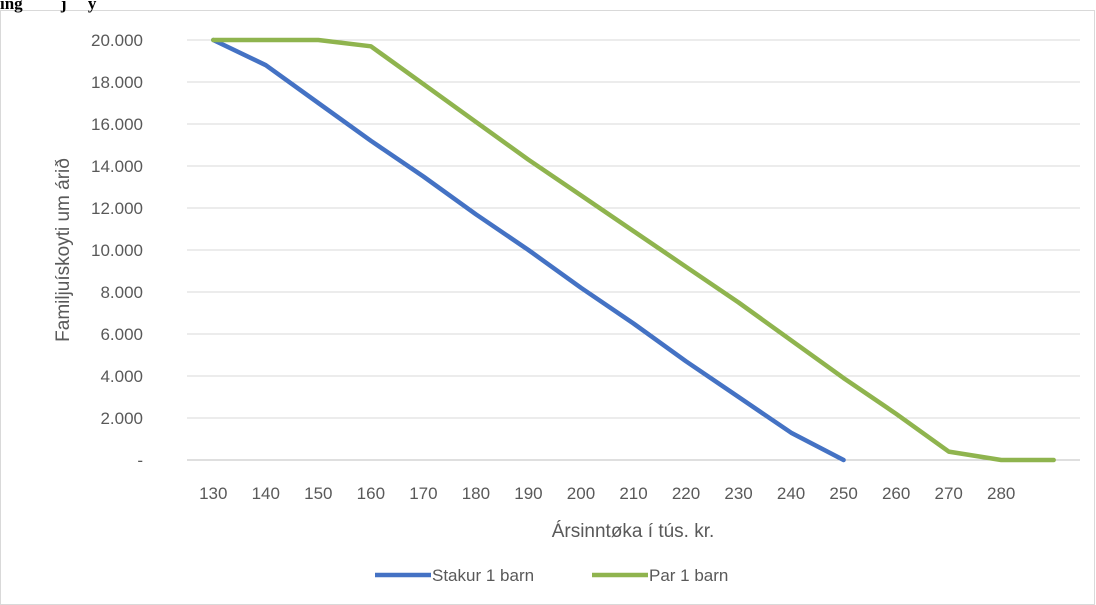 This screenshot has width=1096, height=605. I want to click on y-tick-label: 6.000, so click(121, 334).